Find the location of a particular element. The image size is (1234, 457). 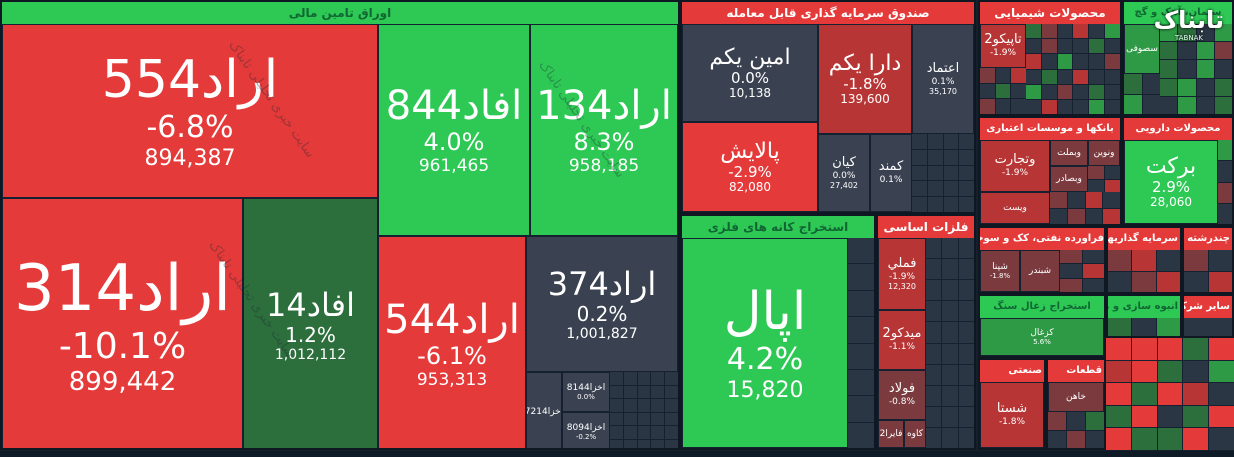

sector-industry: صنعتی شستا -1.8% is located at coordinates (1012, 404).